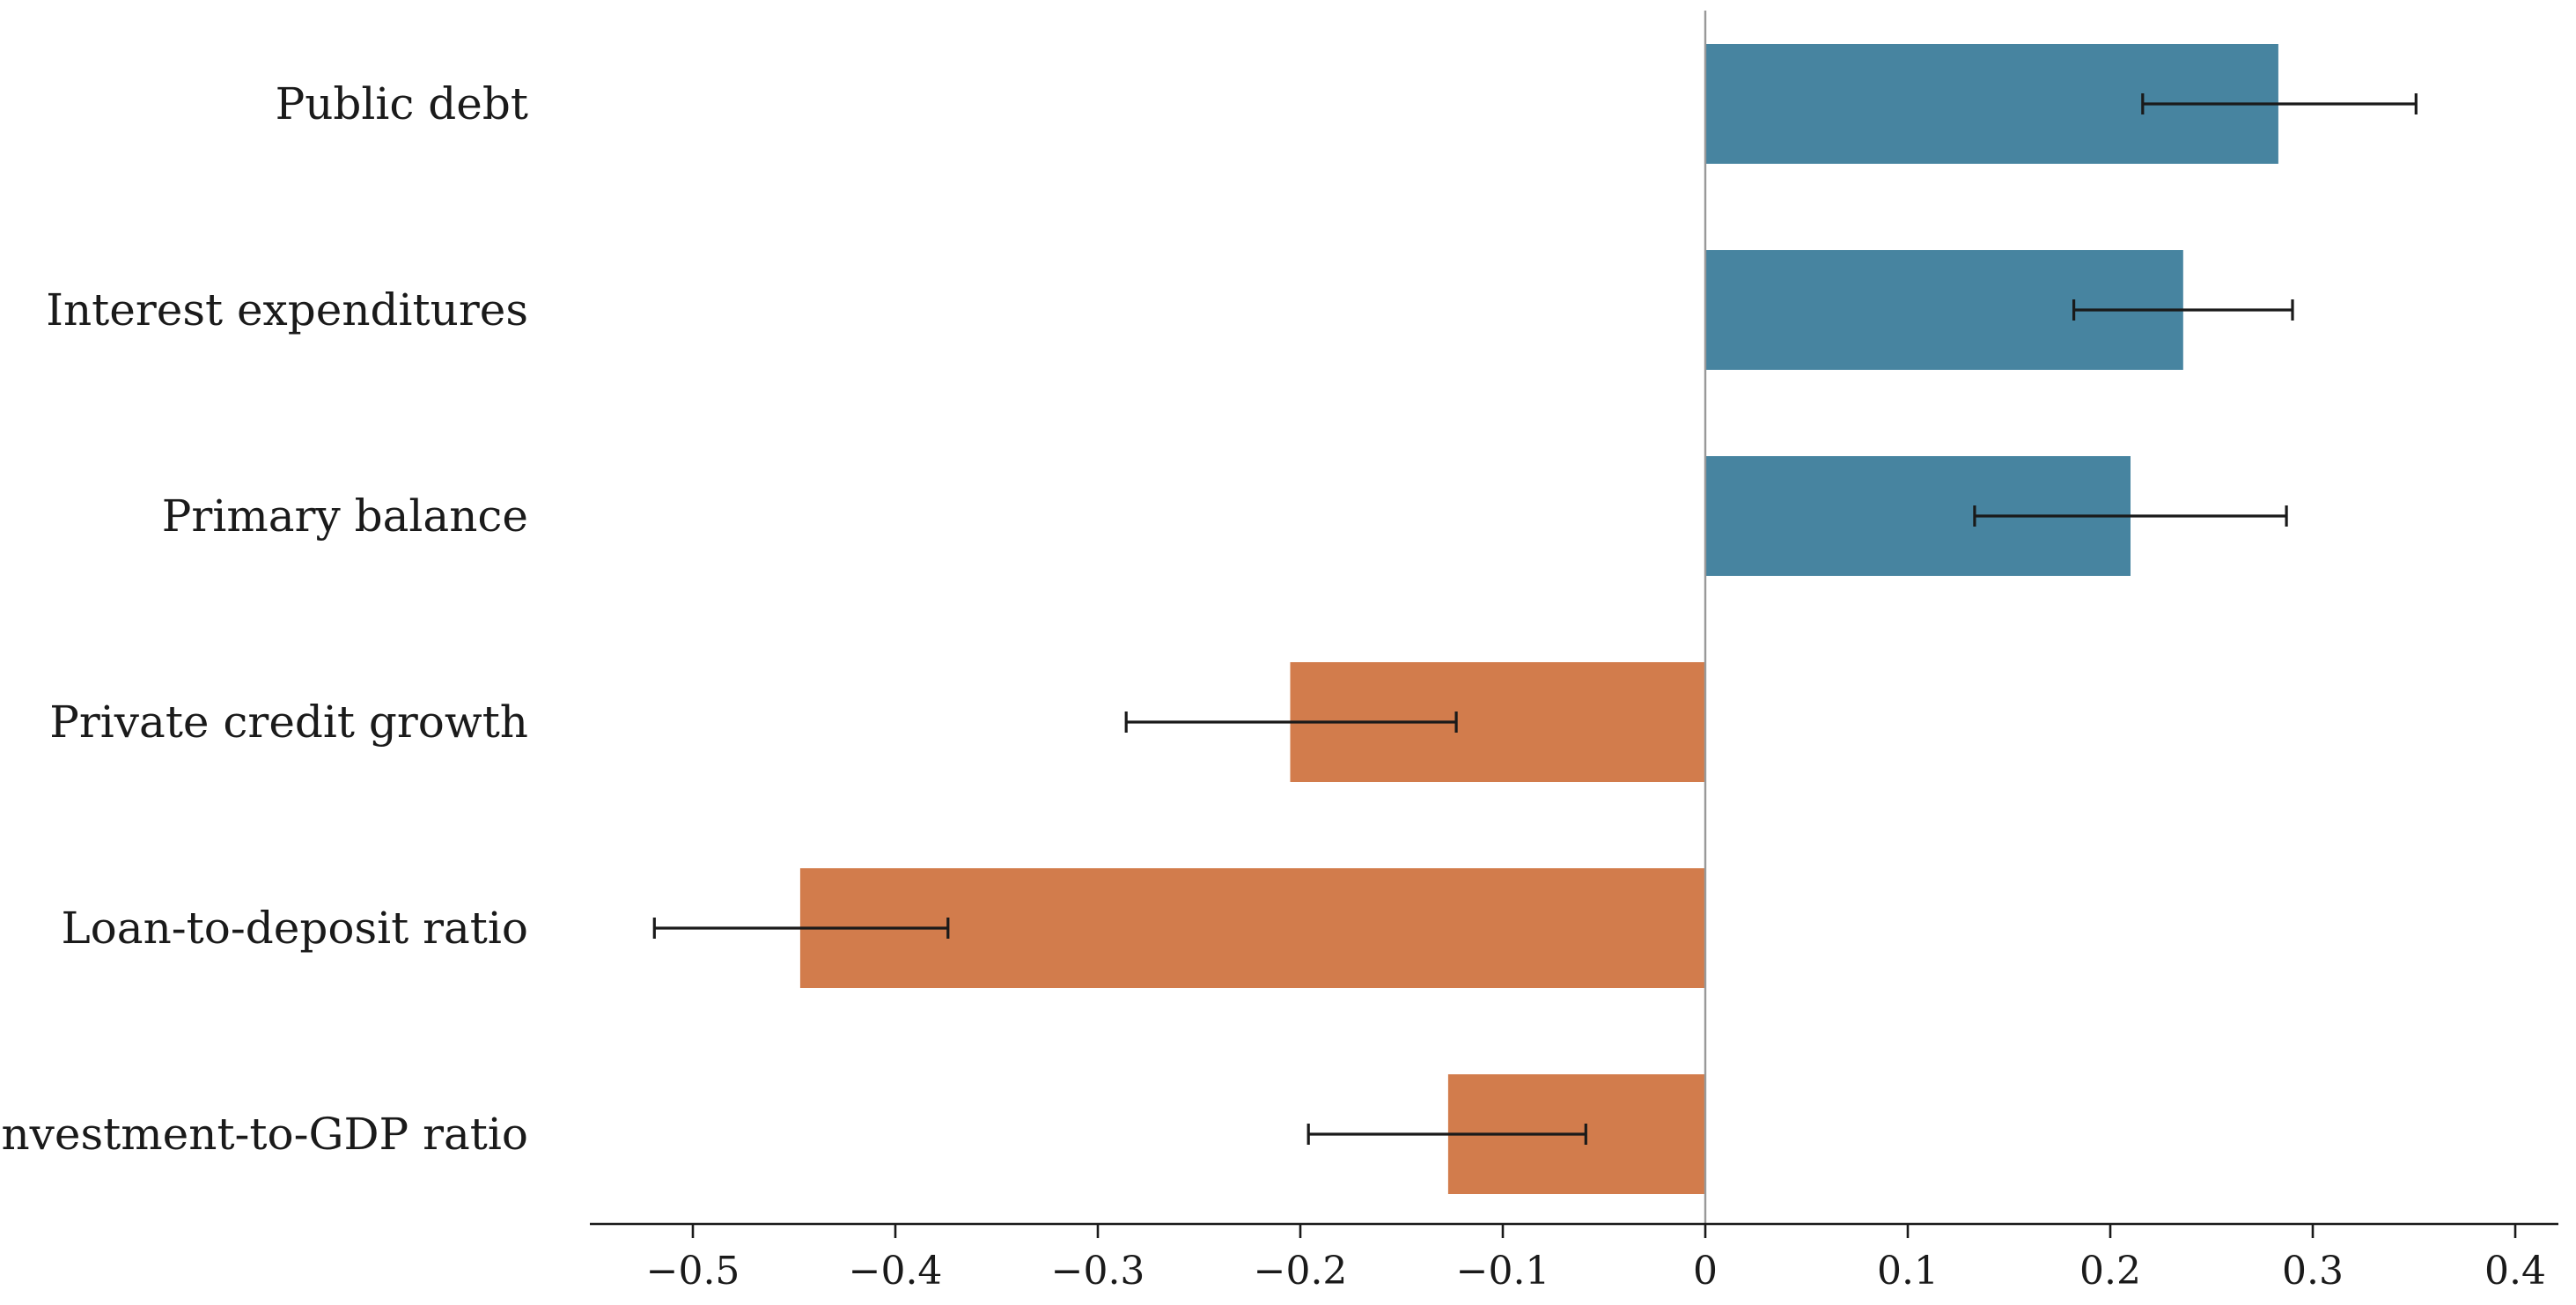 This screenshot has width=2576, height=1305. I want to click on x-tick-label-5: 0, so click(1706, 1271).